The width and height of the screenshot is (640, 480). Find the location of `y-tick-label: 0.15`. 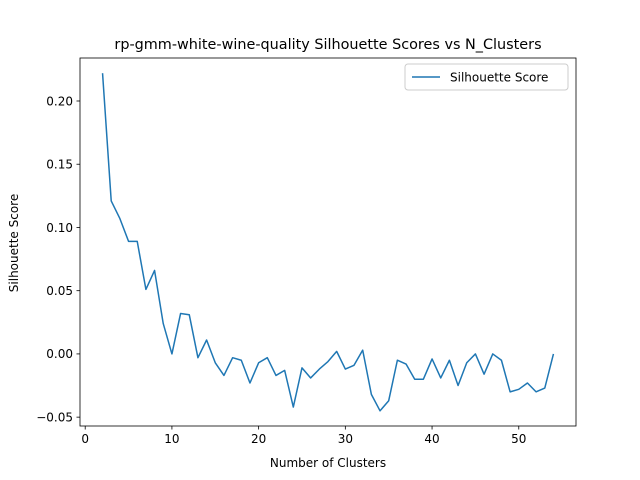

y-tick-label: 0.15 is located at coordinates (59, 165).